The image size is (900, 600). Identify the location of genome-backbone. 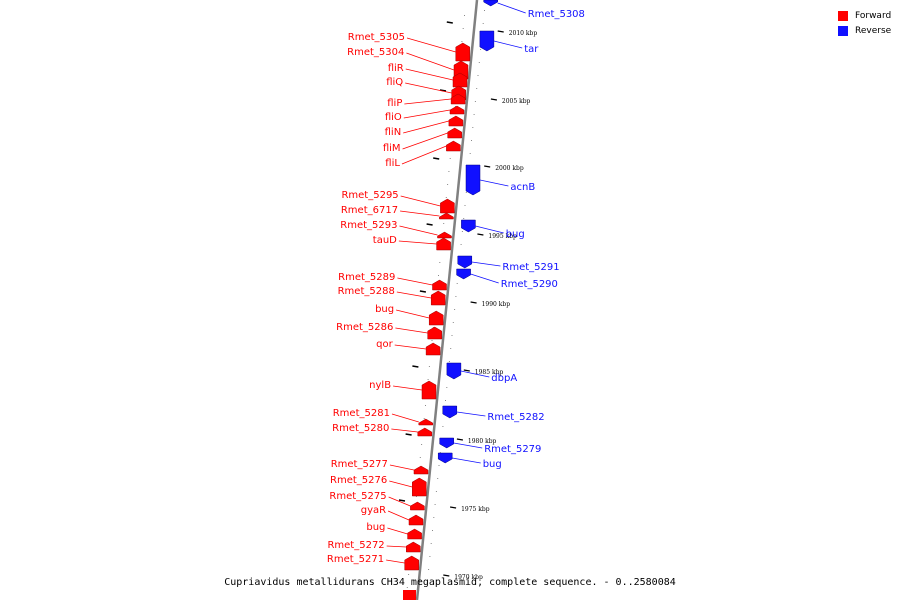
(447, 300).